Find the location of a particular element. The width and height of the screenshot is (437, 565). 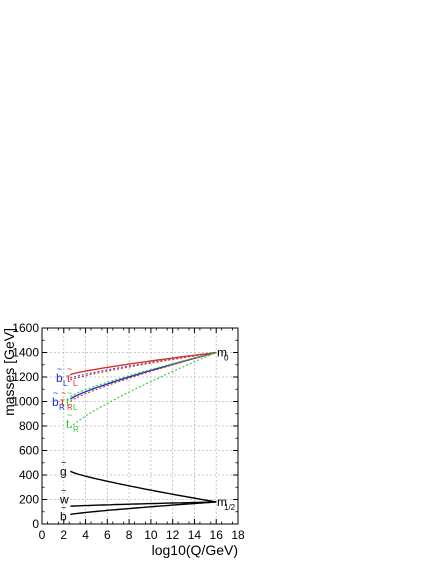

label-m0-symbol: m is located at coordinates (222, 353).